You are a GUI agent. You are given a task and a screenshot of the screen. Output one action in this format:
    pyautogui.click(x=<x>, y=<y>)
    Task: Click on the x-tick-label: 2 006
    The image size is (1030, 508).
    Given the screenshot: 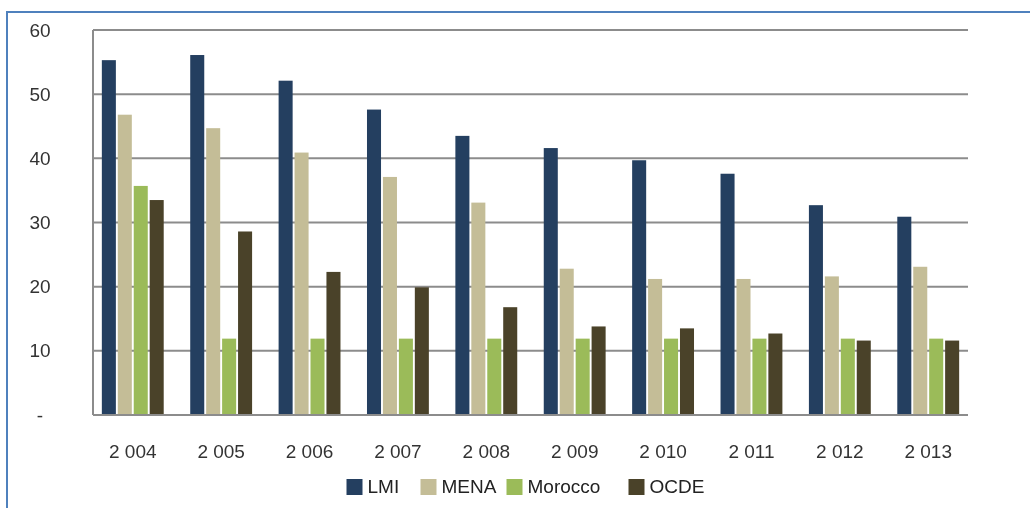 What is the action you would take?
    pyautogui.click(x=309, y=451)
    